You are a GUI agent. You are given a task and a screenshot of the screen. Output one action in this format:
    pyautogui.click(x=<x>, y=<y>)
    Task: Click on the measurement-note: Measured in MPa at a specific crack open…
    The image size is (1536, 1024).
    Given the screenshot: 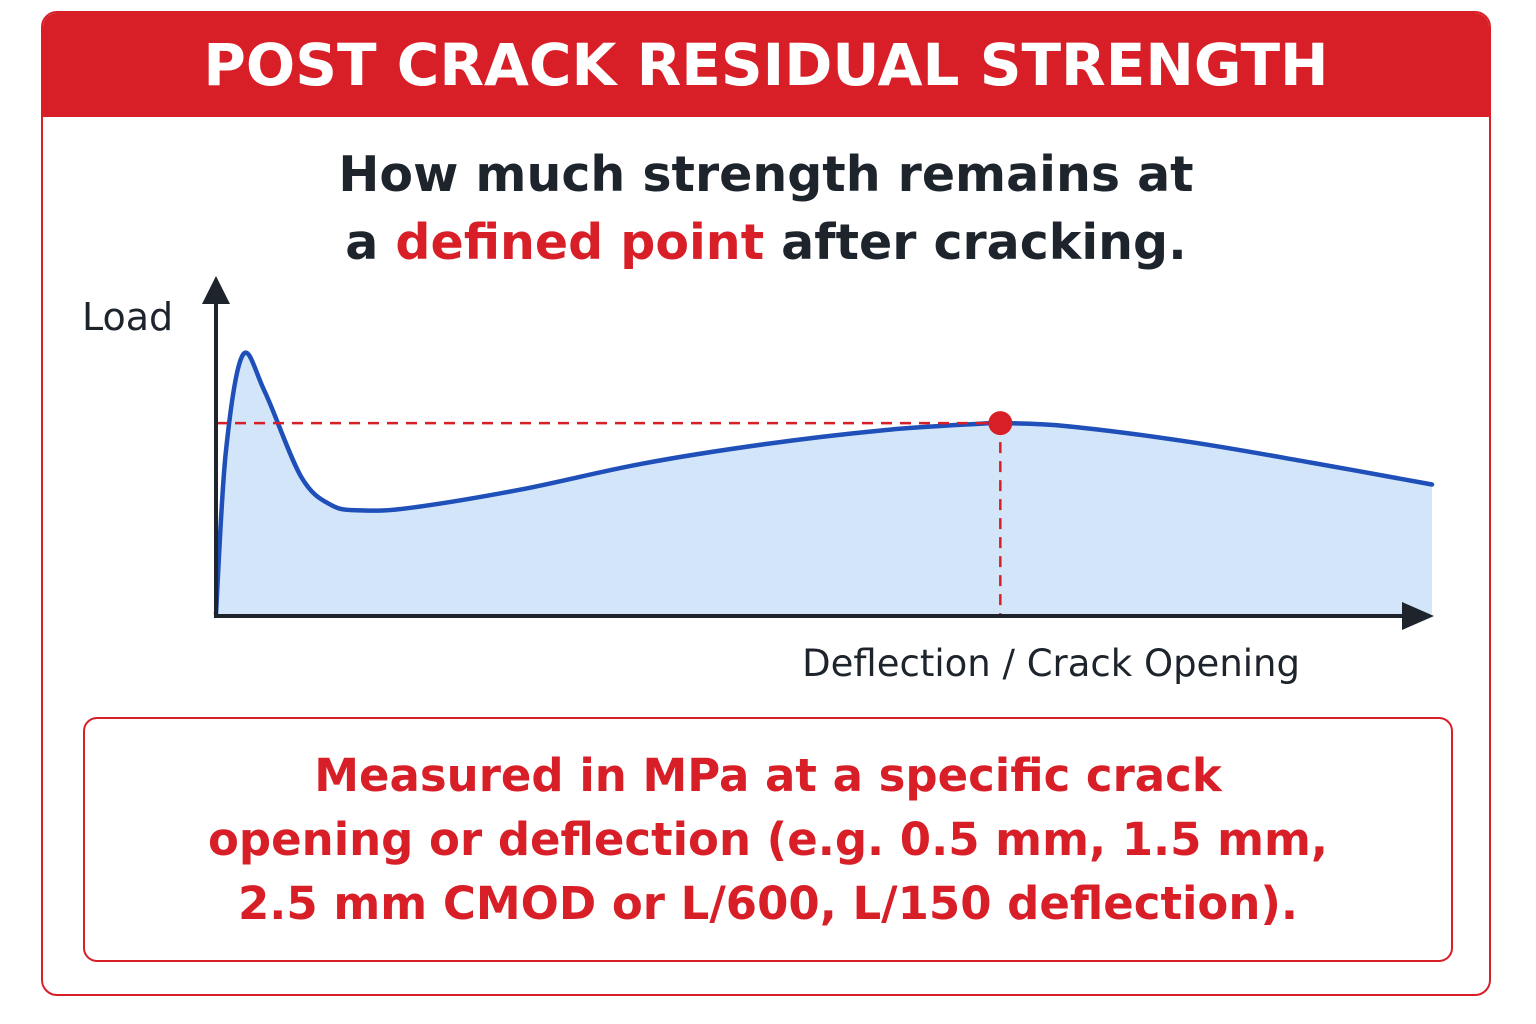 What is the action you would take?
    pyautogui.click(x=768, y=840)
    